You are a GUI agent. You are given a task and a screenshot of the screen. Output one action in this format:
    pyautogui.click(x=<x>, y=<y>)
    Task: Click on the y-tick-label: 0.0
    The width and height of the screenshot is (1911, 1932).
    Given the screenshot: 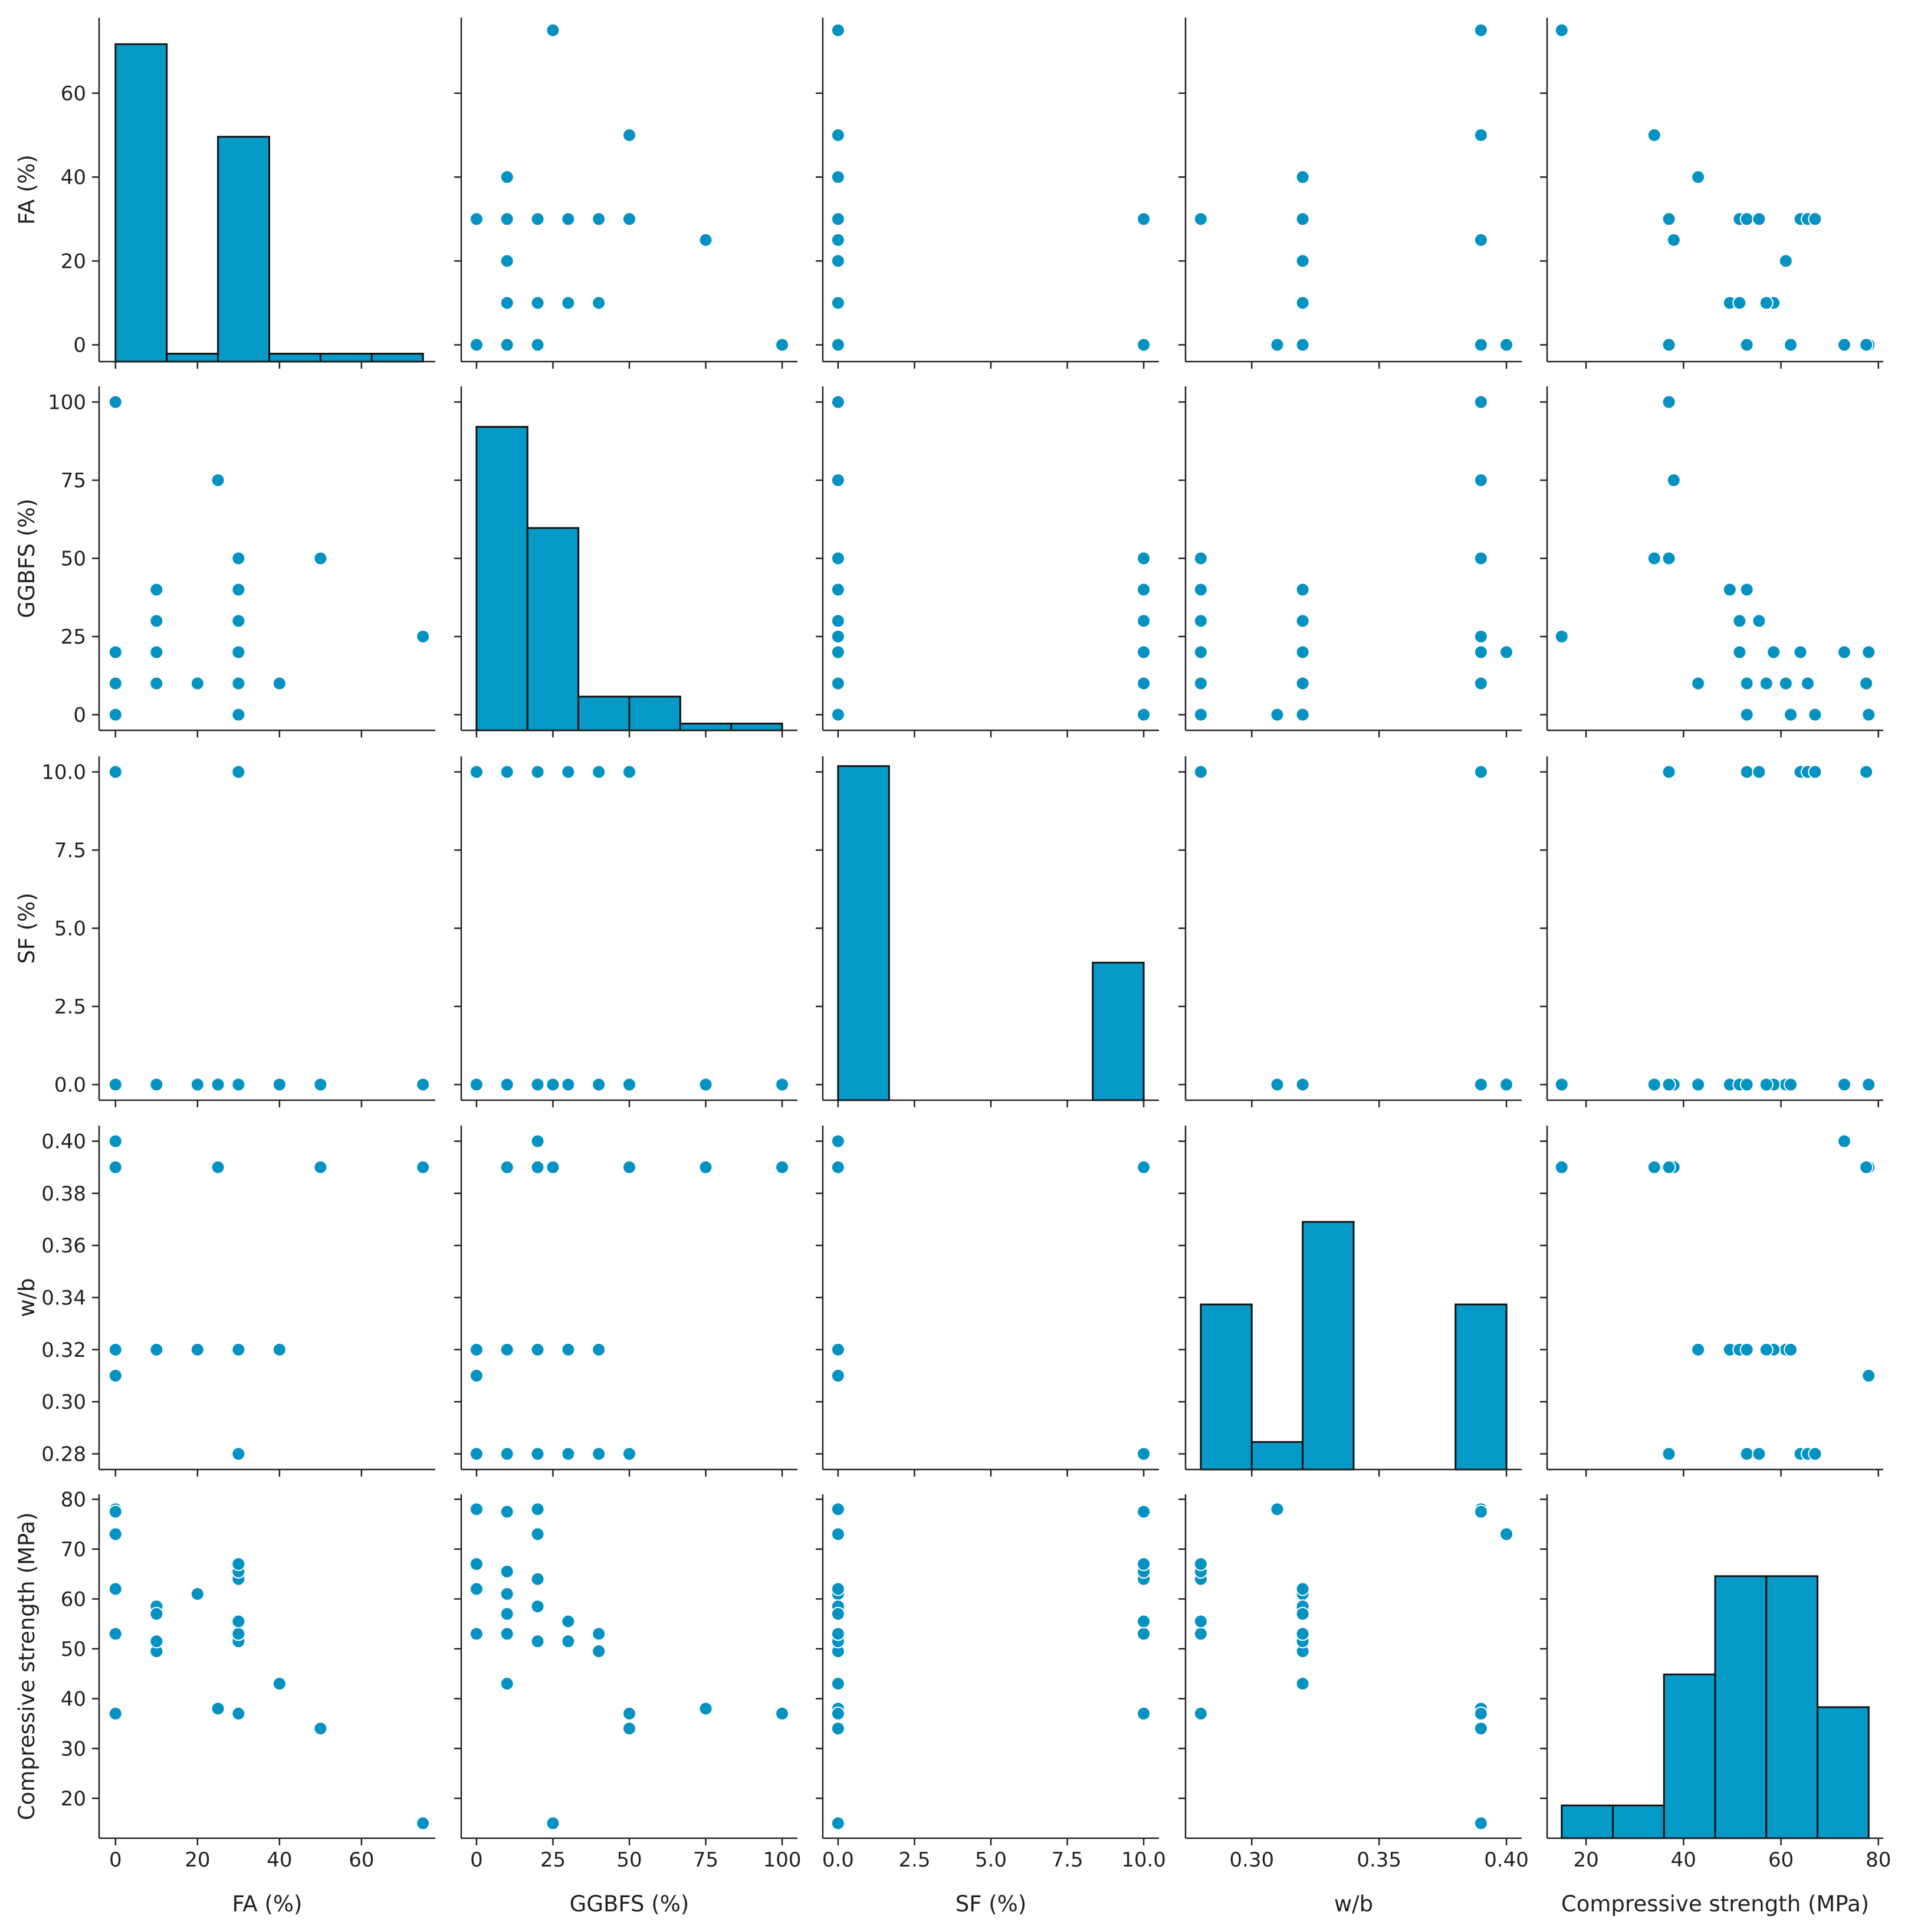 What is the action you would take?
    pyautogui.click(x=70, y=1085)
    